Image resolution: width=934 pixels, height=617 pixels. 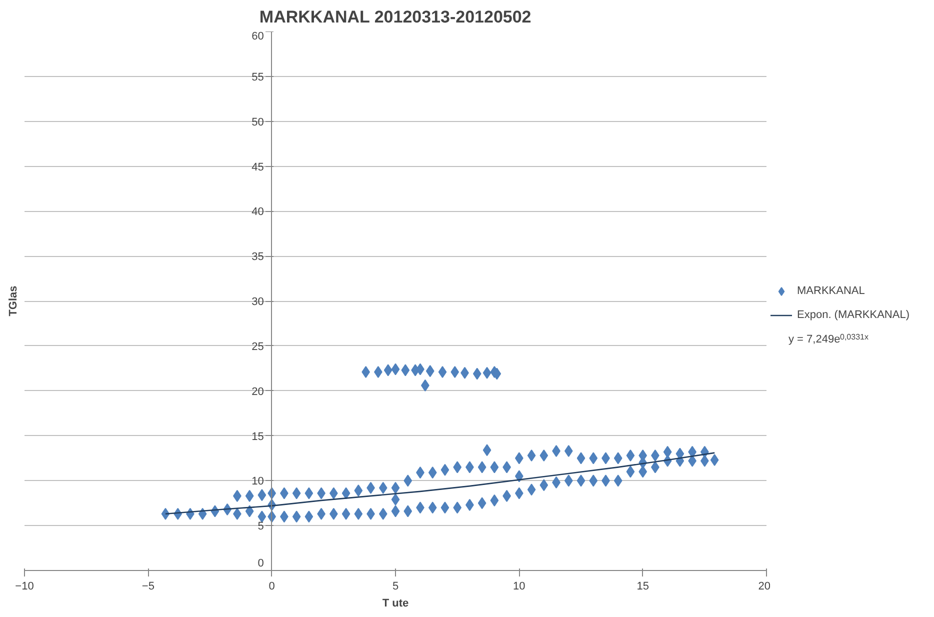 What do you see at coordinates (258, 212) in the screenshot?
I see `y-tick-label: 40` at bounding box center [258, 212].